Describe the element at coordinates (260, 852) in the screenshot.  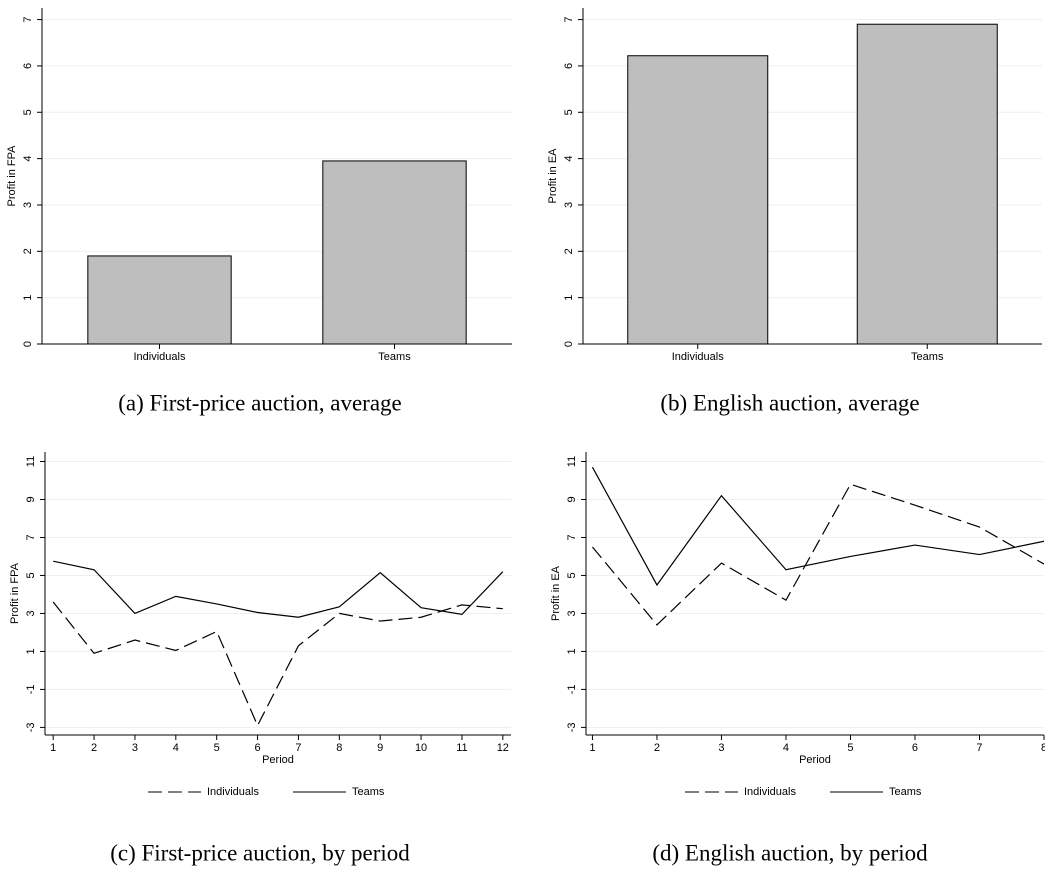
I see `caption: (c) First-price auction, by period` at that location.